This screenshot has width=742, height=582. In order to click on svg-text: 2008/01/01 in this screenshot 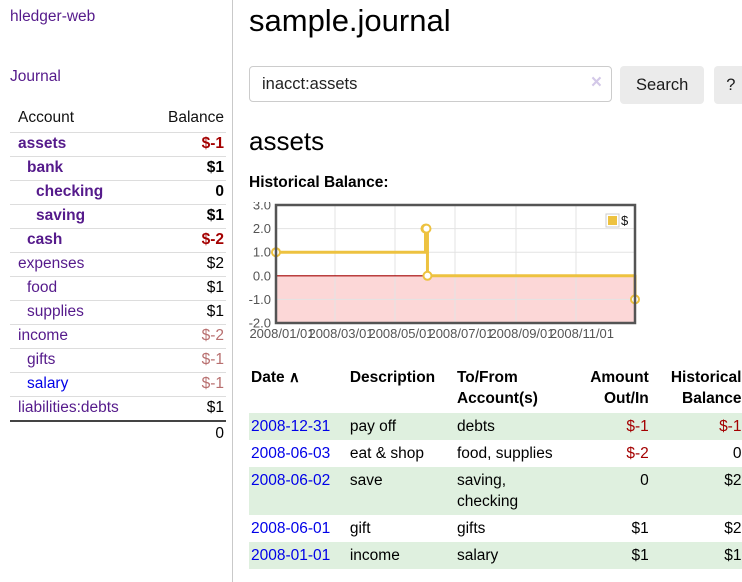, I will do `click(281, 333)`.